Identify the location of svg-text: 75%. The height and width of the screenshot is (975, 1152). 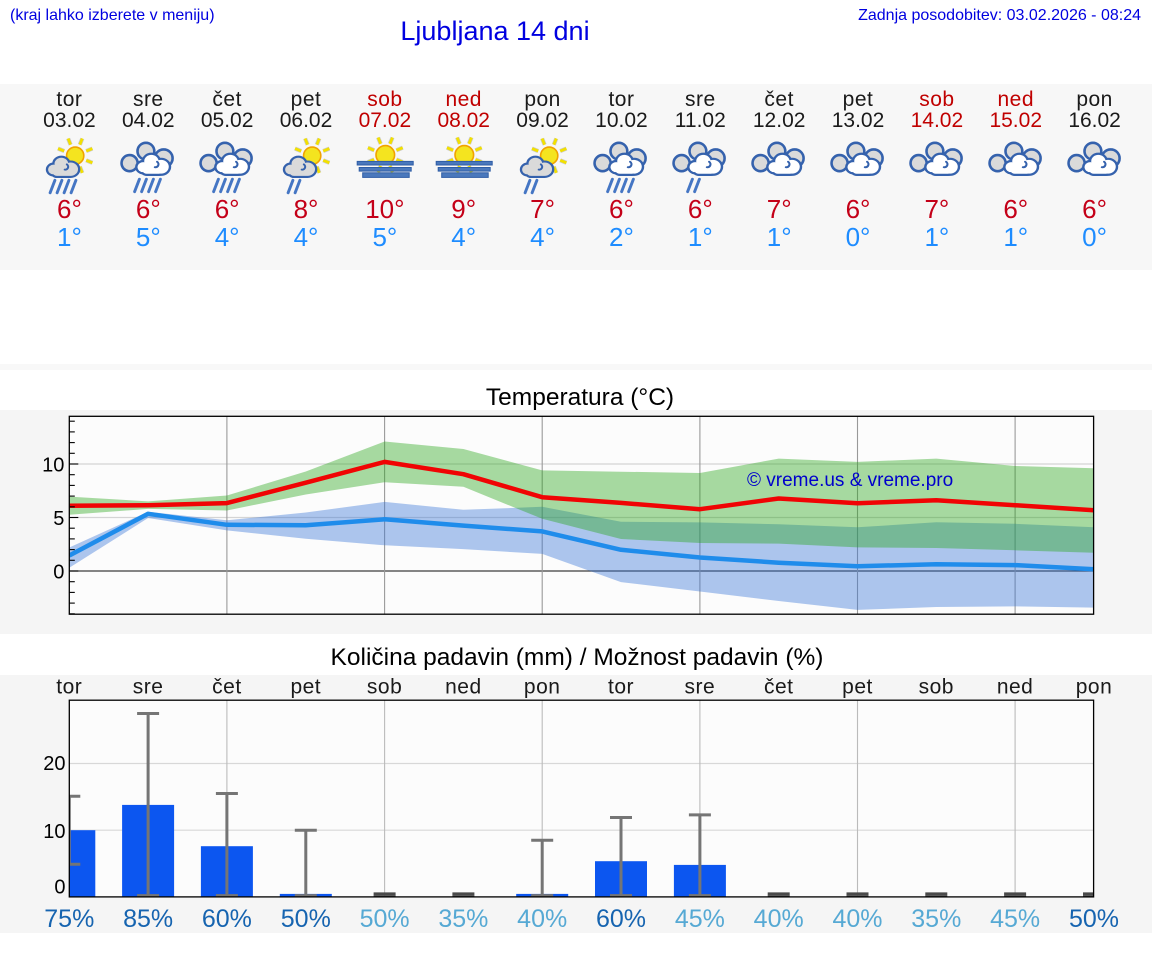
(69, 919).